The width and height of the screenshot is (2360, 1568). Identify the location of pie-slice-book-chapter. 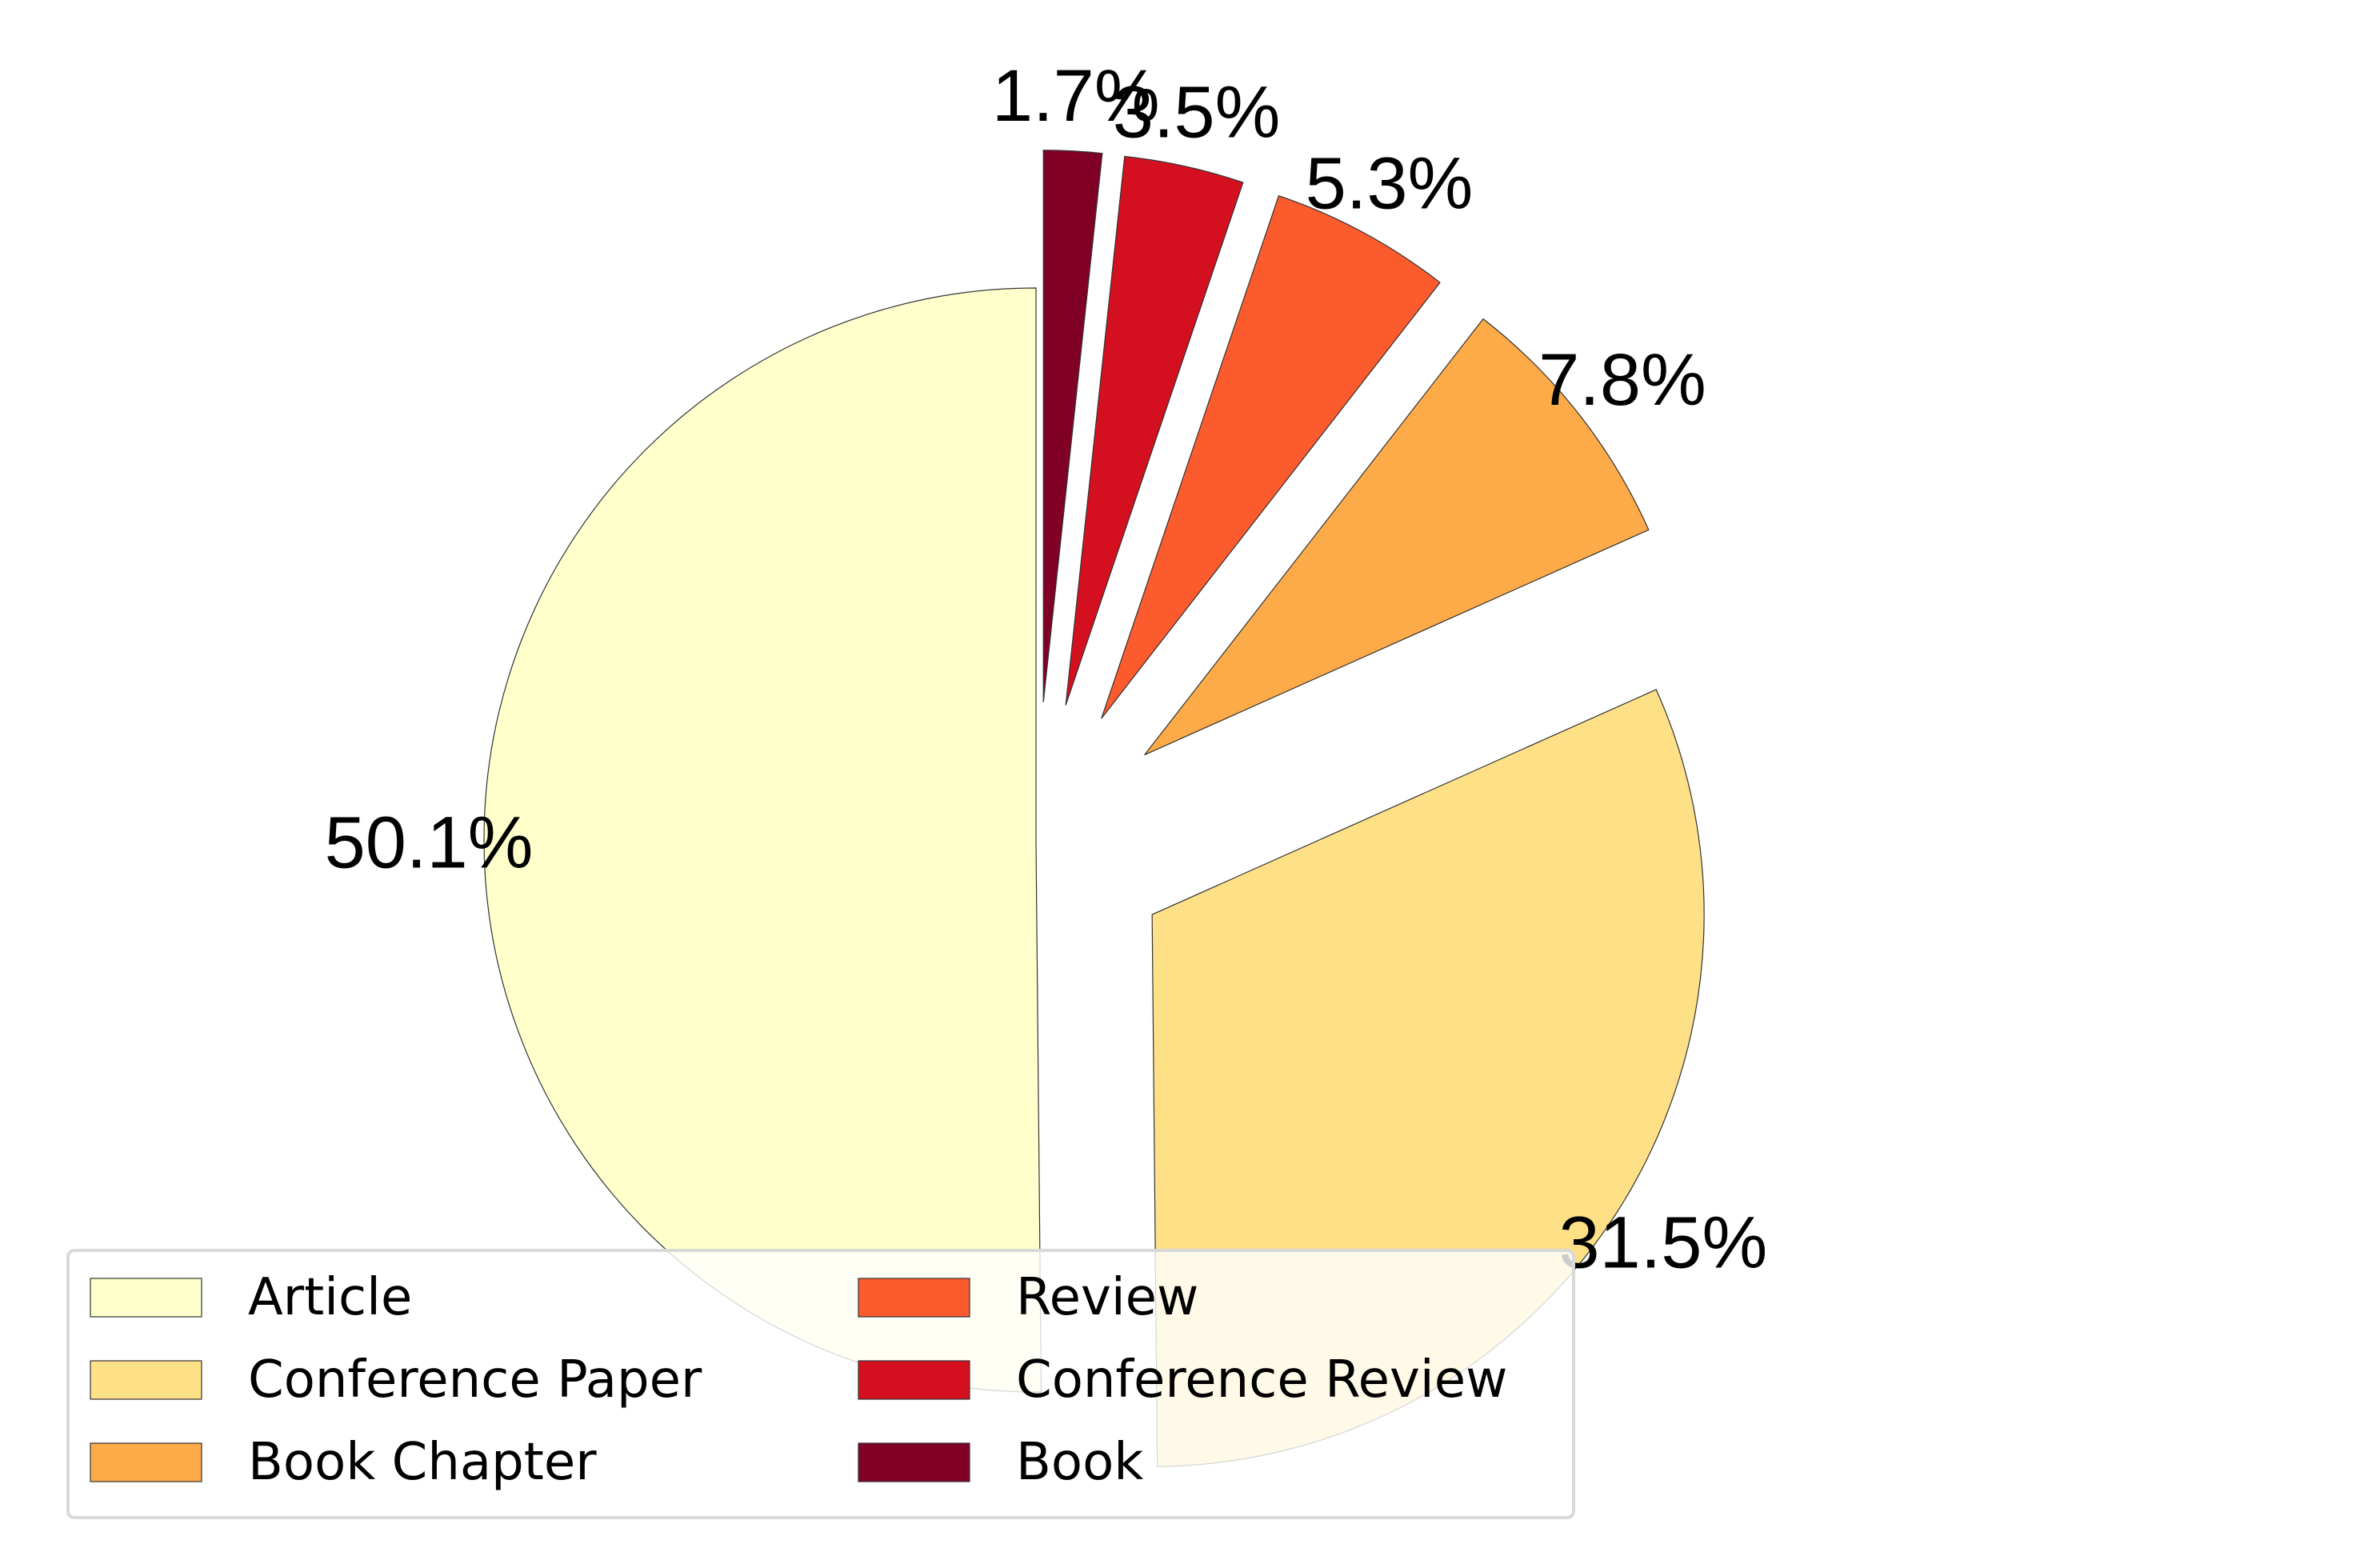
(1397, 537).